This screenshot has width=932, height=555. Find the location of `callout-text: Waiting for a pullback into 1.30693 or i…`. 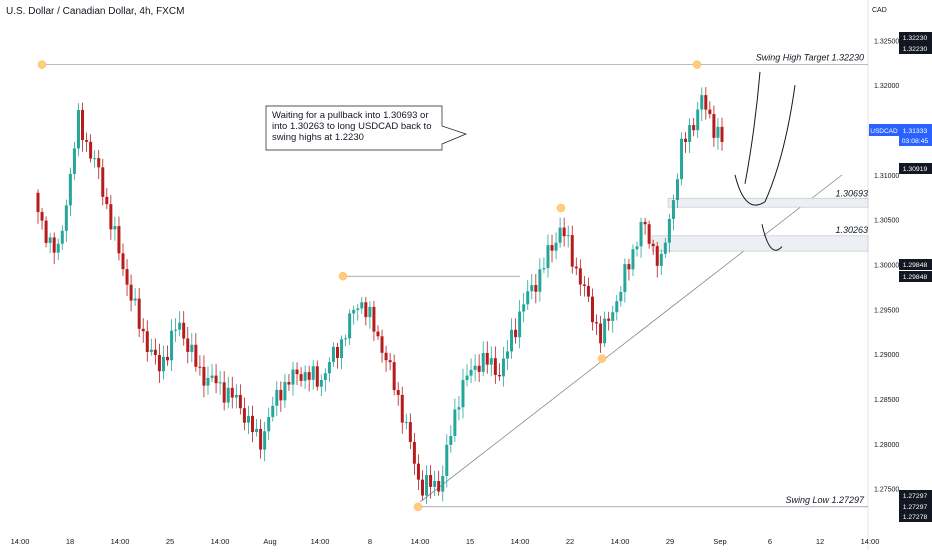

callout-text: Waiting for a pullback into 1.30693 or i… is located at coordinates (352, 126).